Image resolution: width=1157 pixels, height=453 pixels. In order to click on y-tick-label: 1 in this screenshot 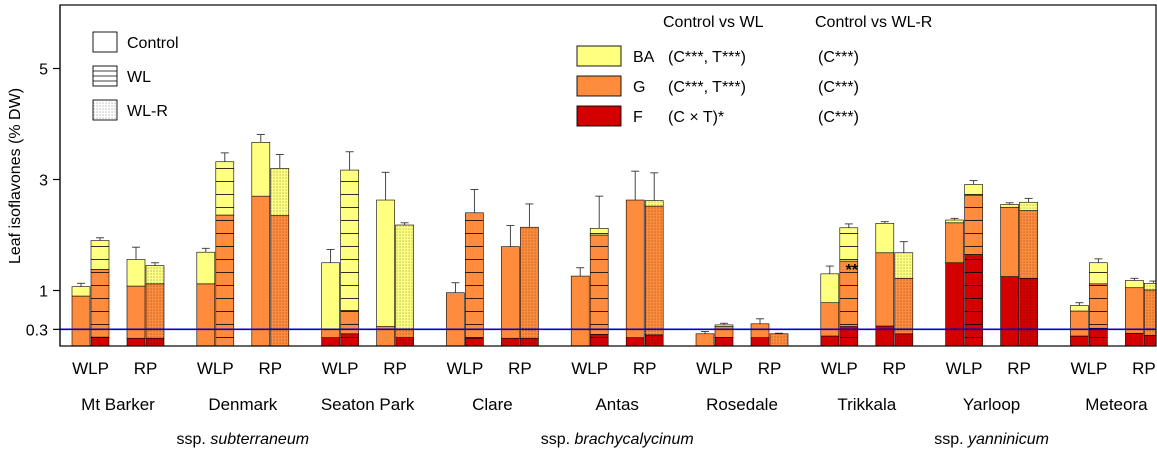, I will do `click(43, 292)`.